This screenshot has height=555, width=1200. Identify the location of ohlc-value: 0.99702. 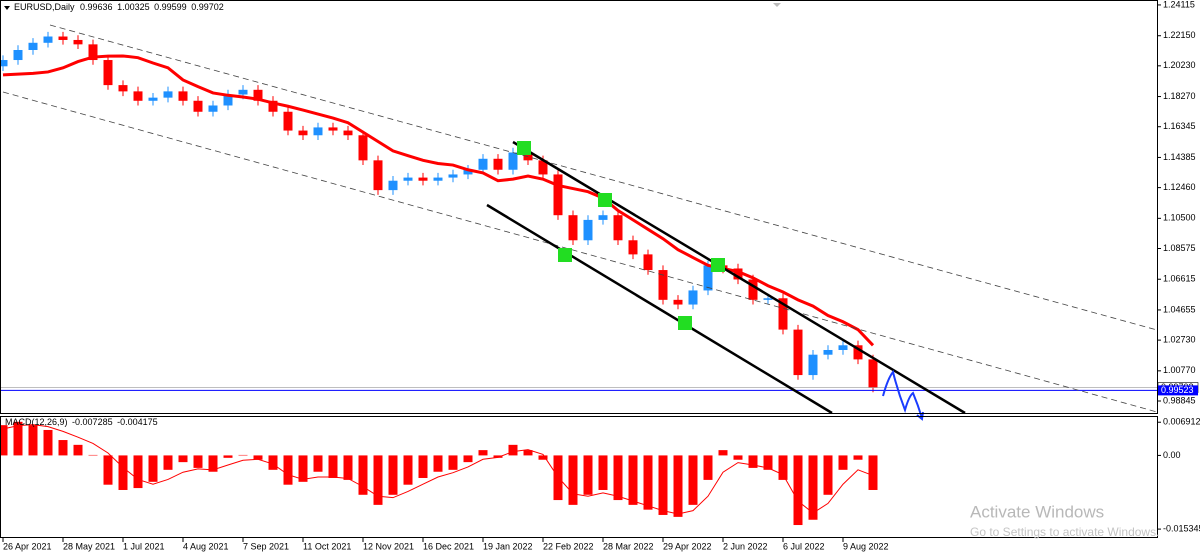
(207, 7).